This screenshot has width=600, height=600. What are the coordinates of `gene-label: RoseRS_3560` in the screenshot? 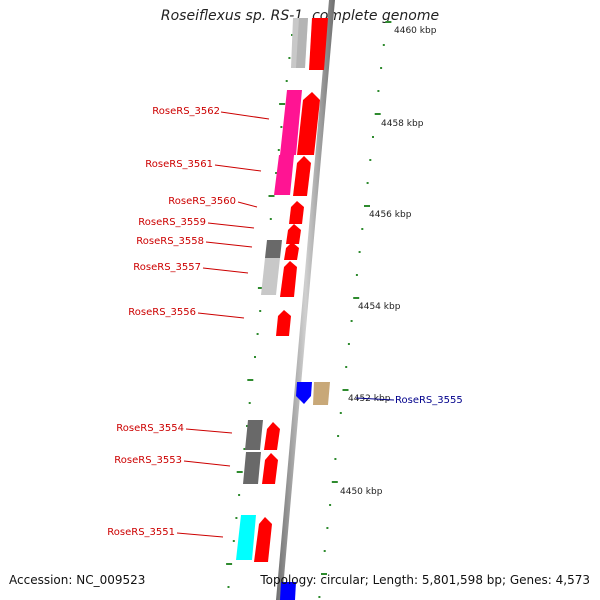 It's located at (202, 201).